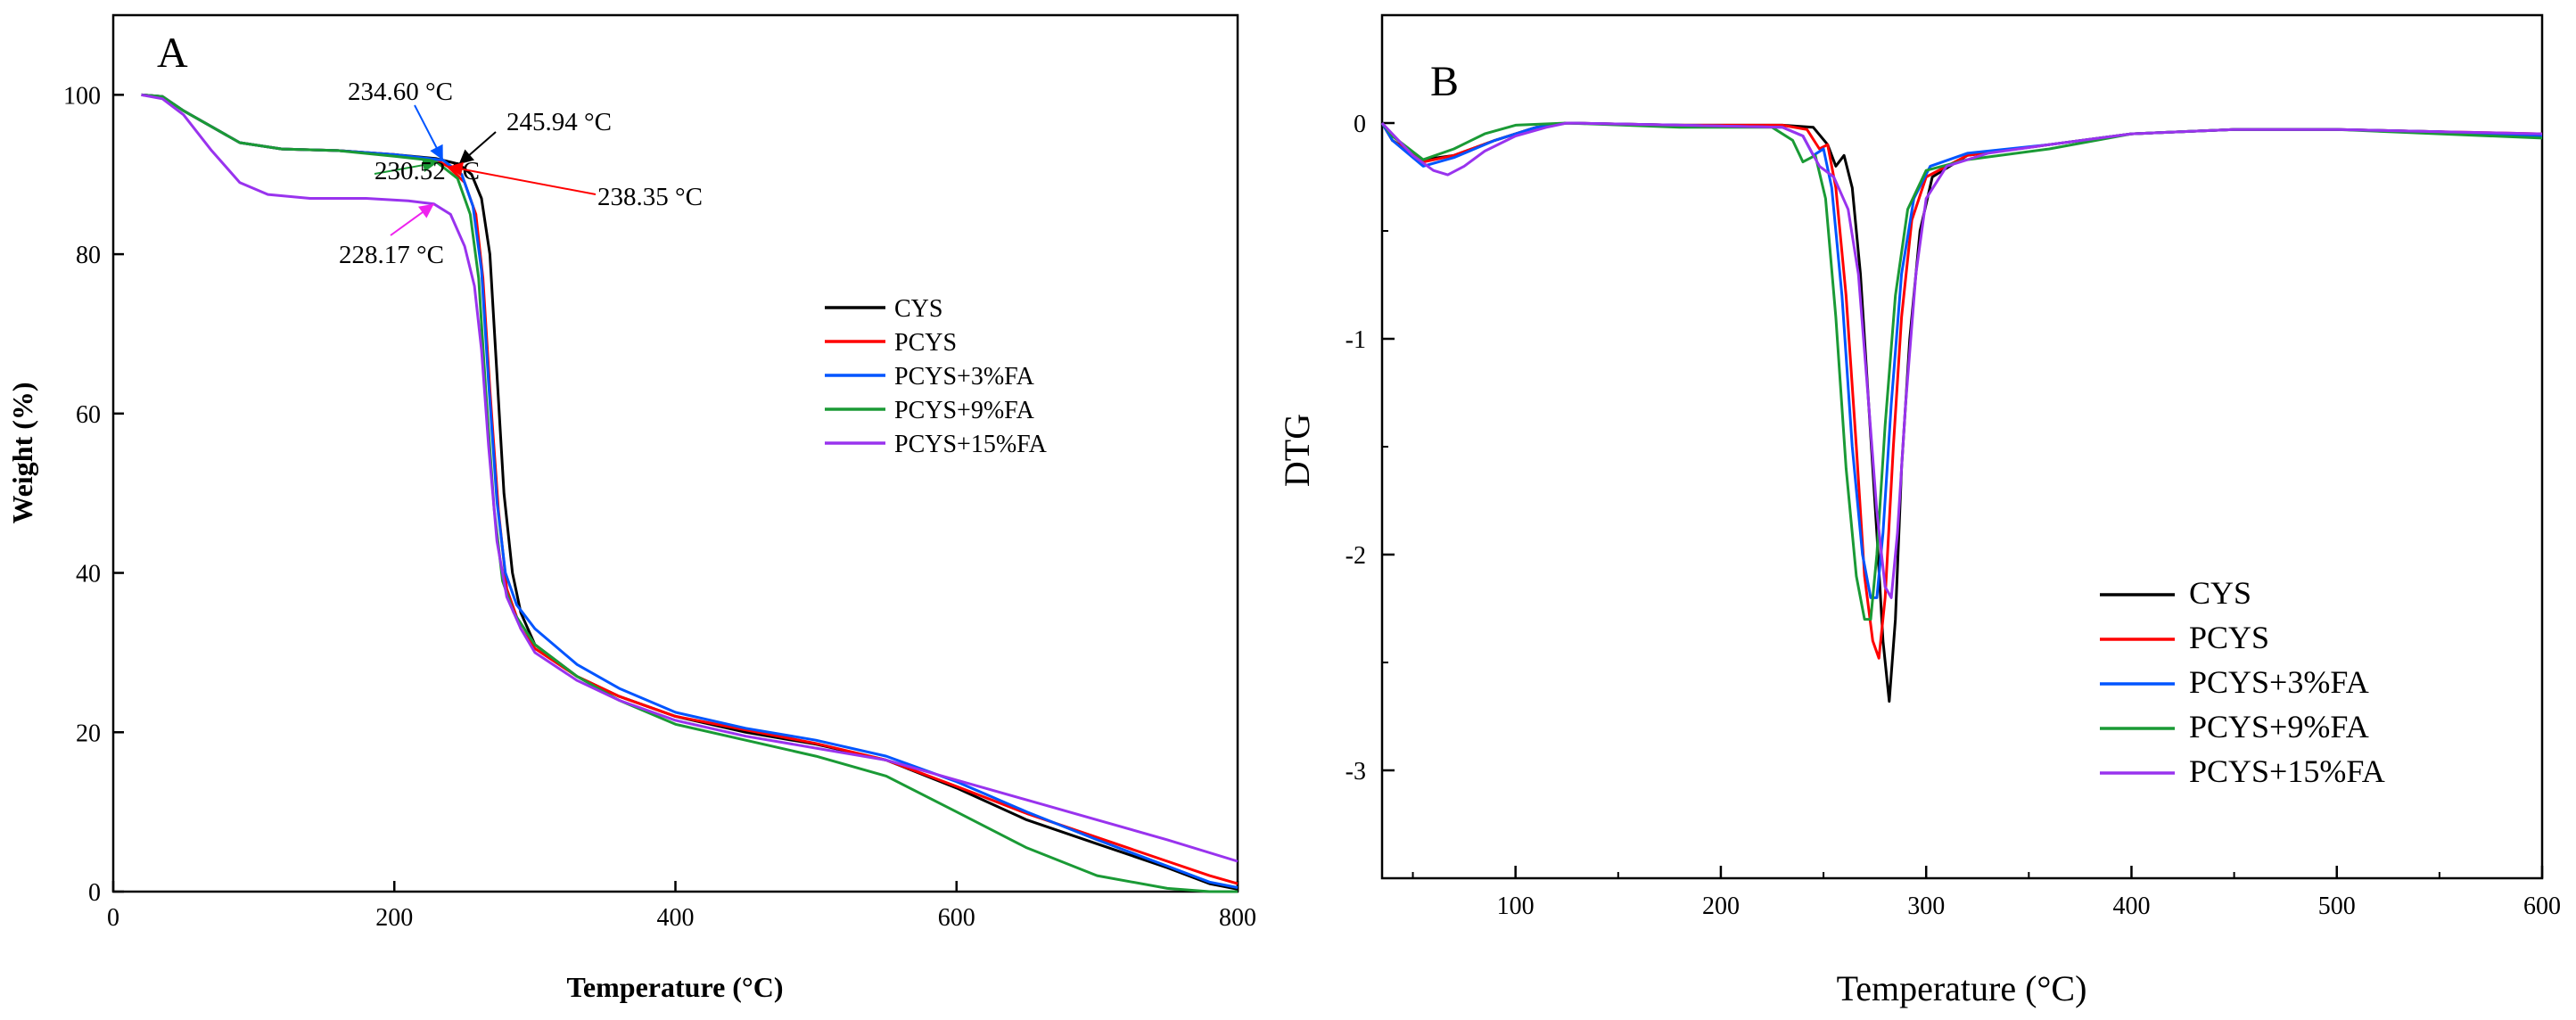 This screenshot has width=2576, height=1020. I want to click on panel-a-y-tick-label: 20, so click(88, 733).